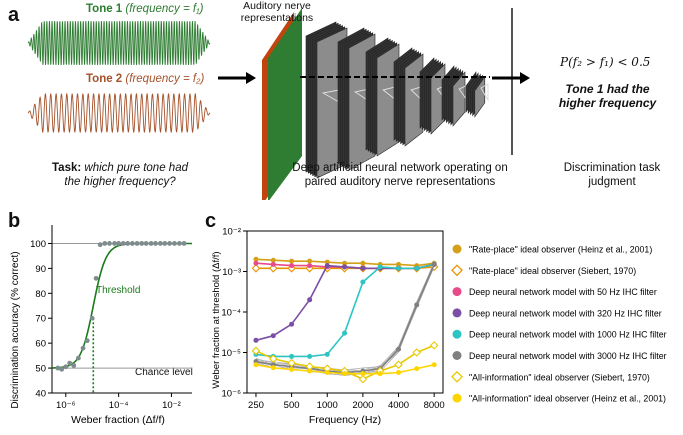 This screenshot has width=683, height=435. What do you see at coordinates (345, 310) in the screenshot?
I see `series-line` at bounding box center [345, 310].